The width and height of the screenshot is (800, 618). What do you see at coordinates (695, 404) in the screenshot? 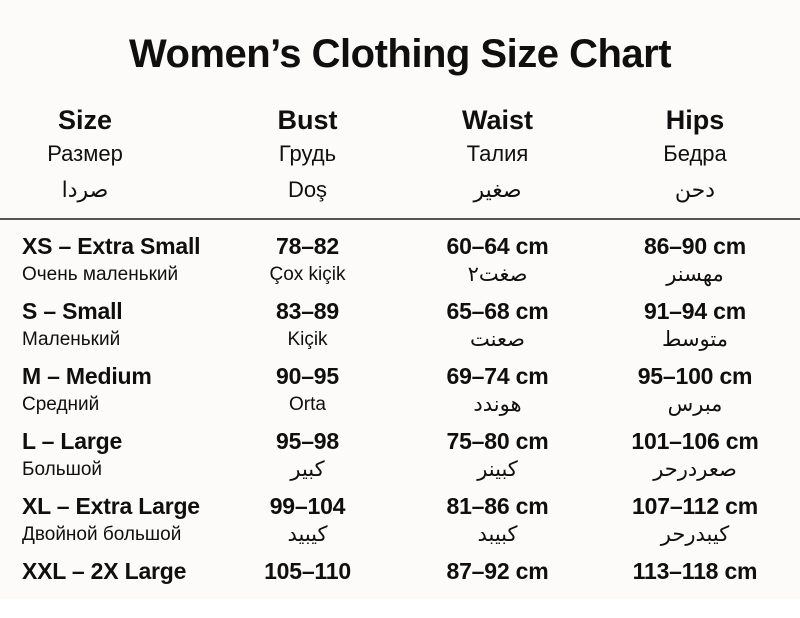
I see `hips-value-sub: مبرس` at bounding box center [695, 404].